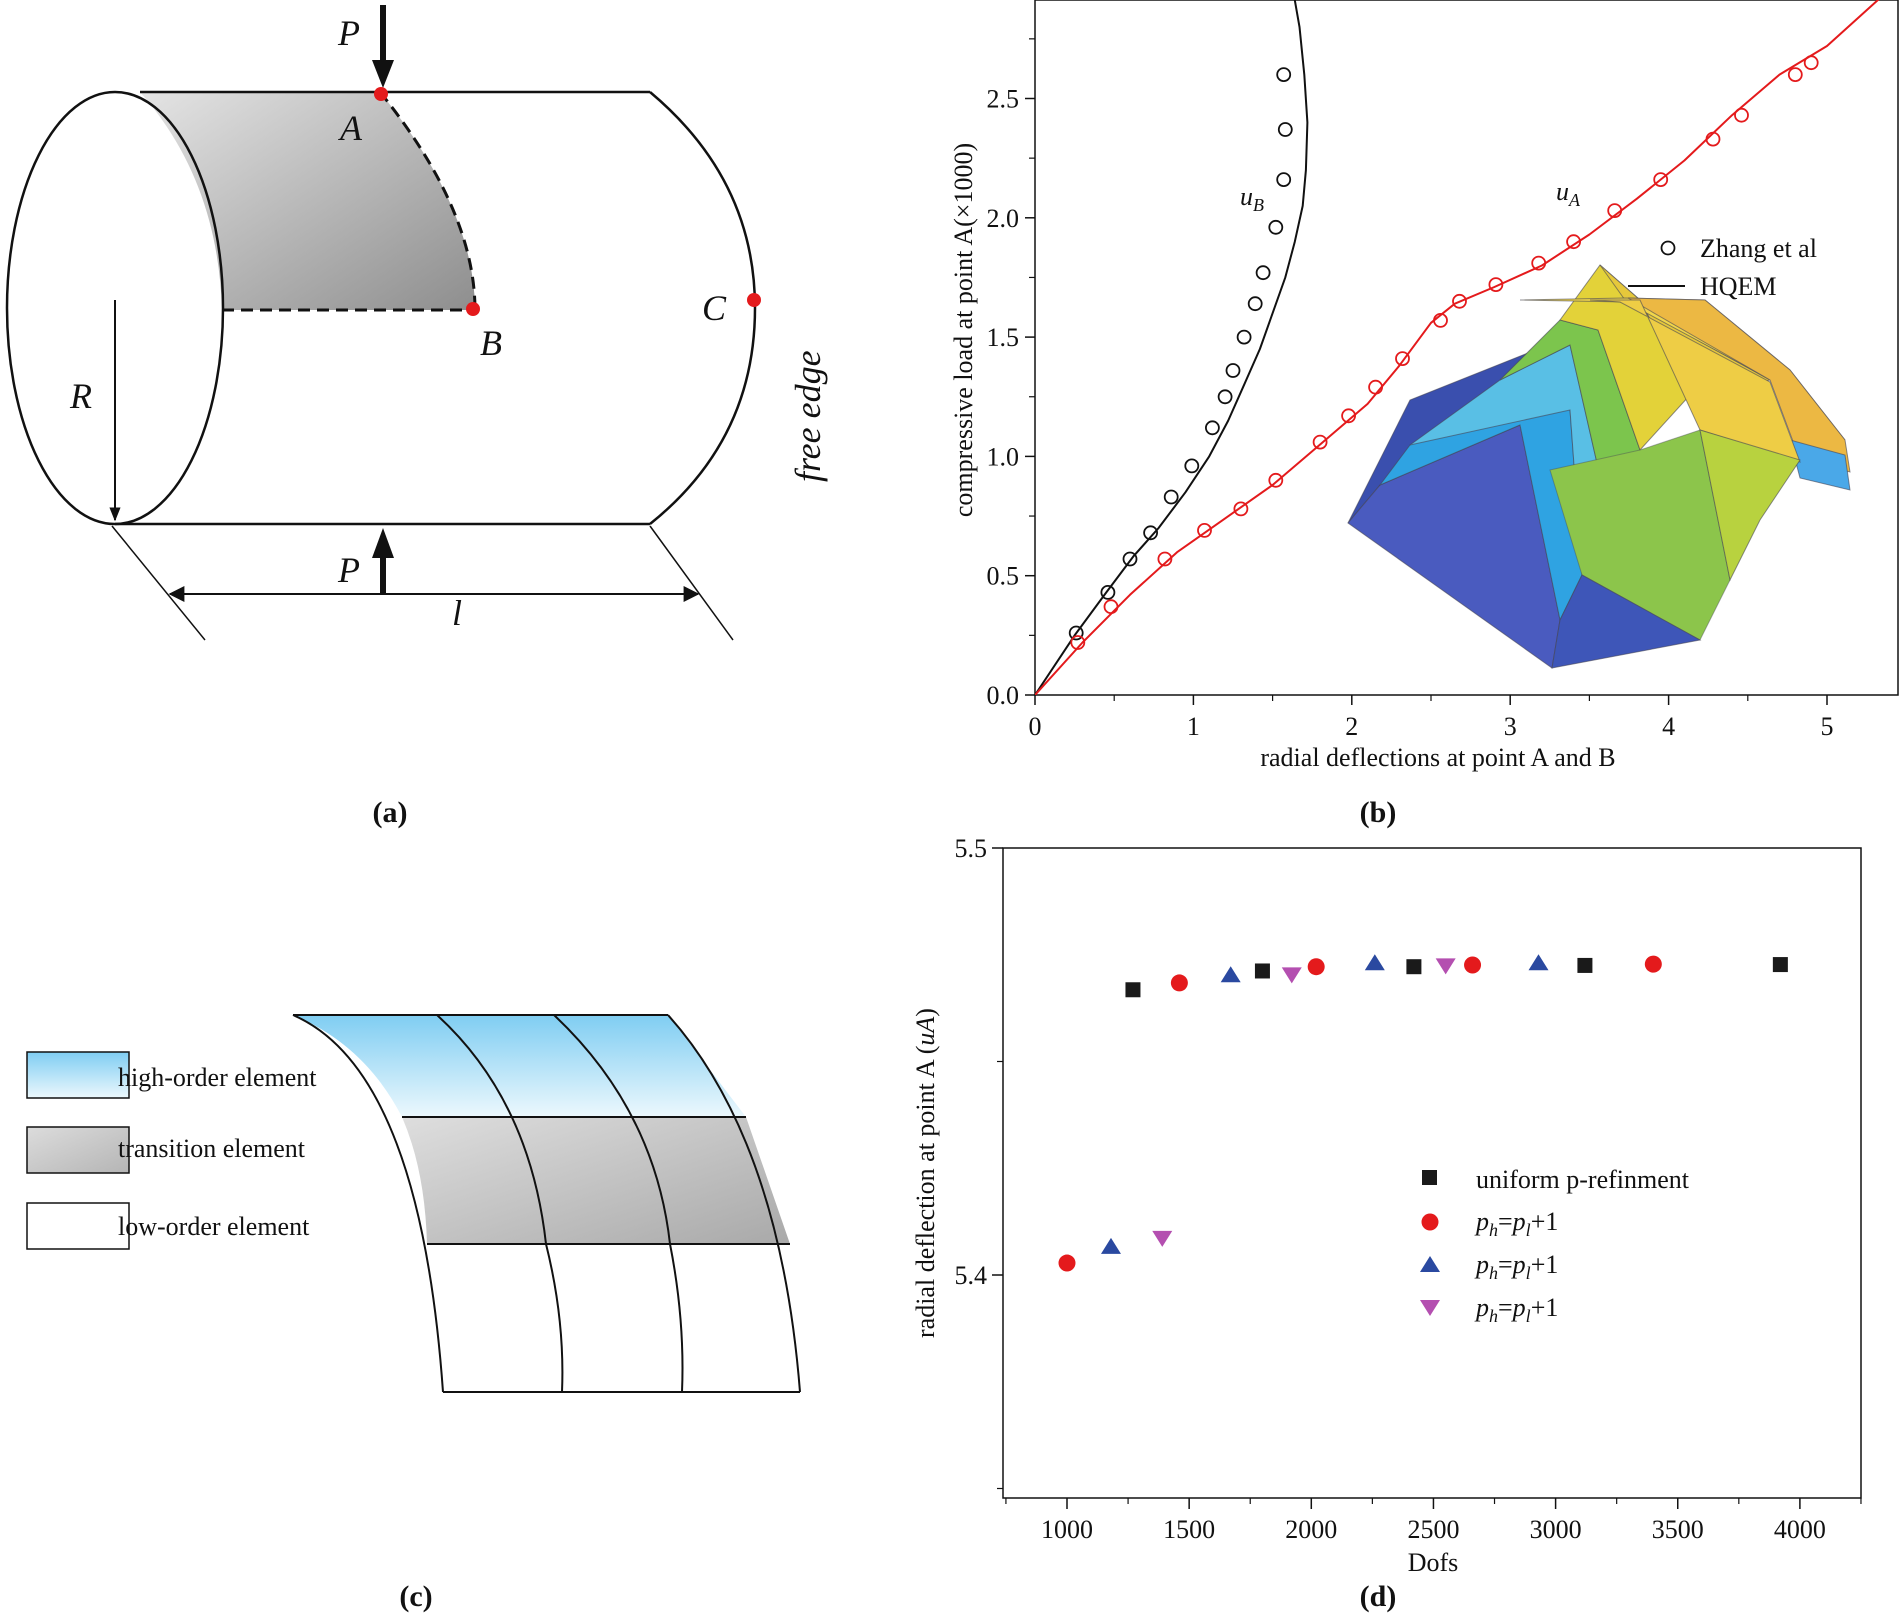 The width and height of the screenshot is (1900, 1617). Describe the element at coordinates (1003, 99) in the screenshot. I see `y-tick-label: 2.5` at that location.